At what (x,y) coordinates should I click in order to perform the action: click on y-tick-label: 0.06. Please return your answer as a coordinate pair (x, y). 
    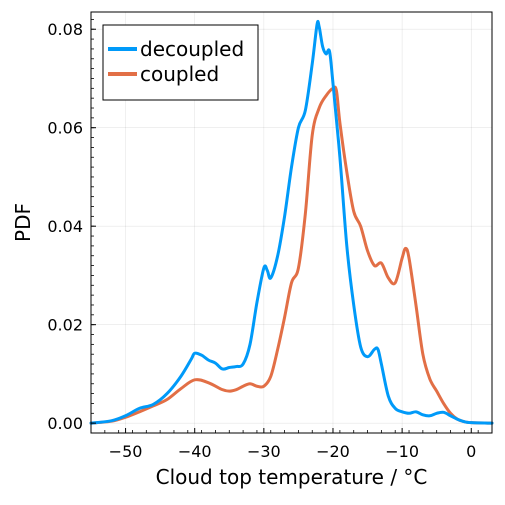
    Looking at the image, I should click on (65, 128).